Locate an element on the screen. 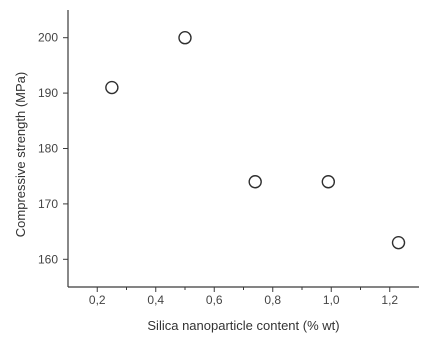  y-tick-label: 180 is located at coordinates (48, 149).